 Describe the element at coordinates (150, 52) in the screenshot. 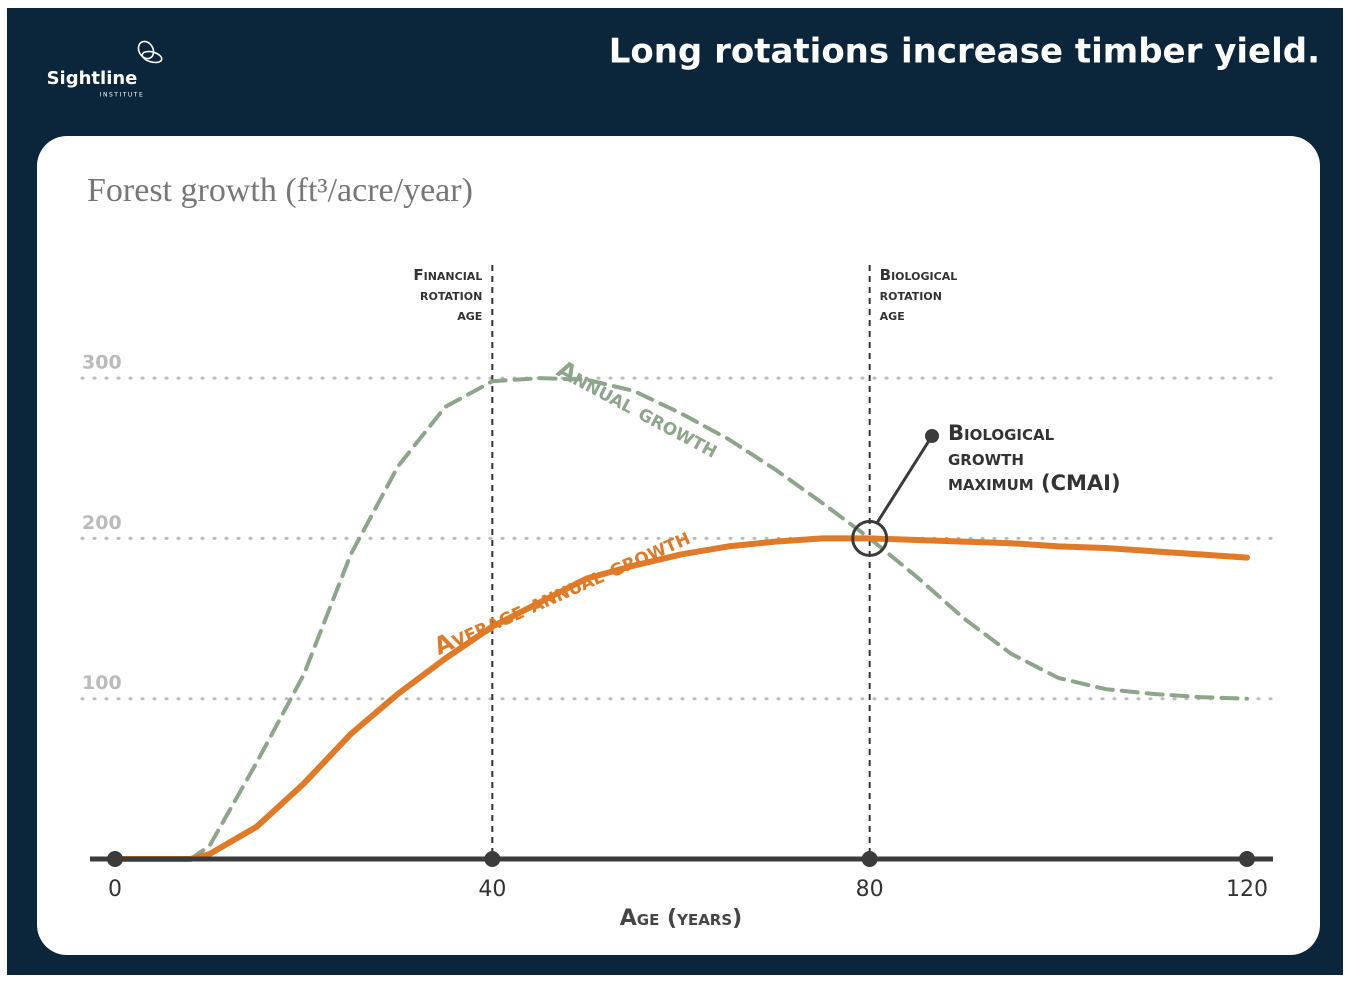

I see `logo` at that location.